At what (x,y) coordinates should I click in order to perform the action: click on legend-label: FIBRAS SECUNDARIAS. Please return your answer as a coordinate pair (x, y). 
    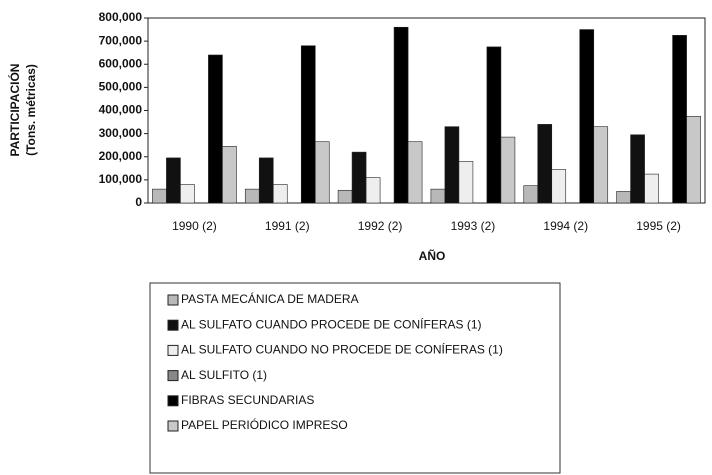
    Looking at the image, I should click on (247, 400).